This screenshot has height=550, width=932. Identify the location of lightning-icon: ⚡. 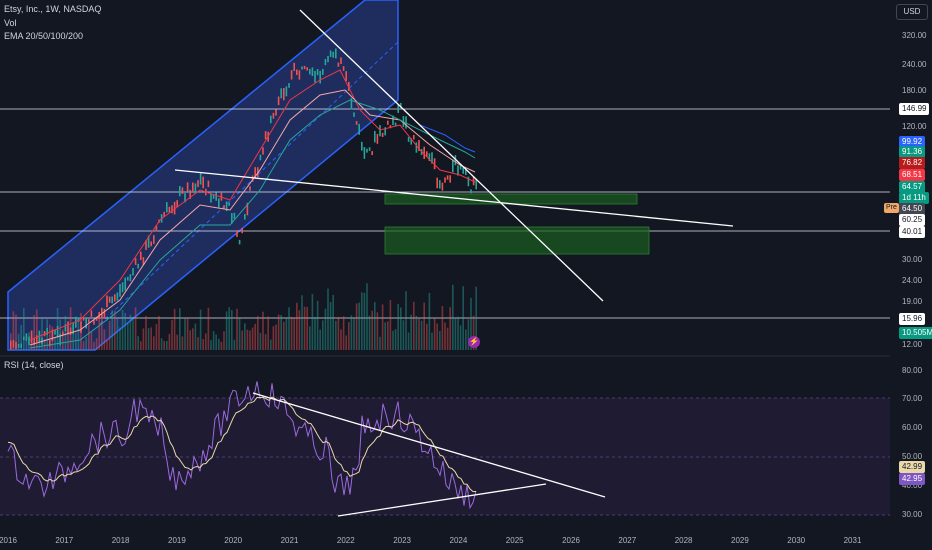
(474, 342).